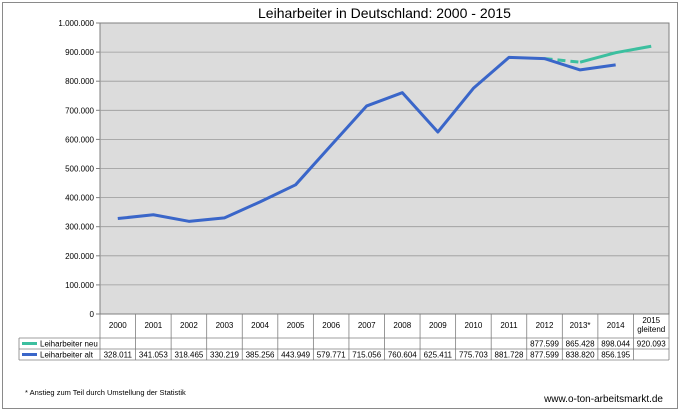  What do you see at coordinates (92, 314) in the screenshot?
I see `y-tick-label: 0` at bounding box center [92, 314].